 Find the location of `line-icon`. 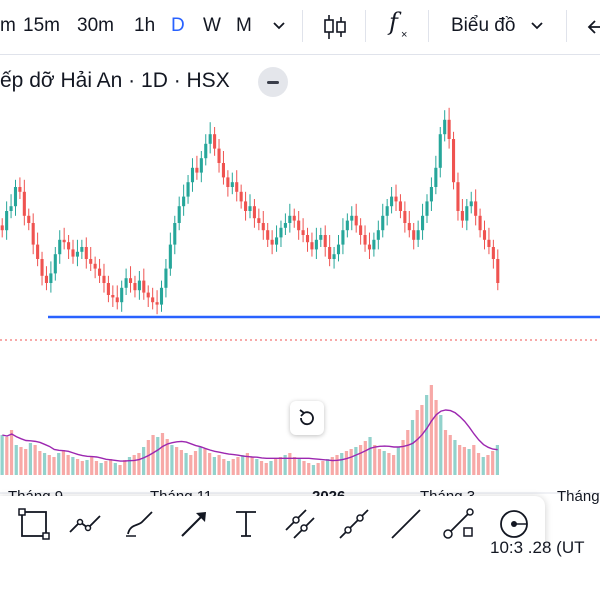

line-icon is located at coordinates (406, 524).